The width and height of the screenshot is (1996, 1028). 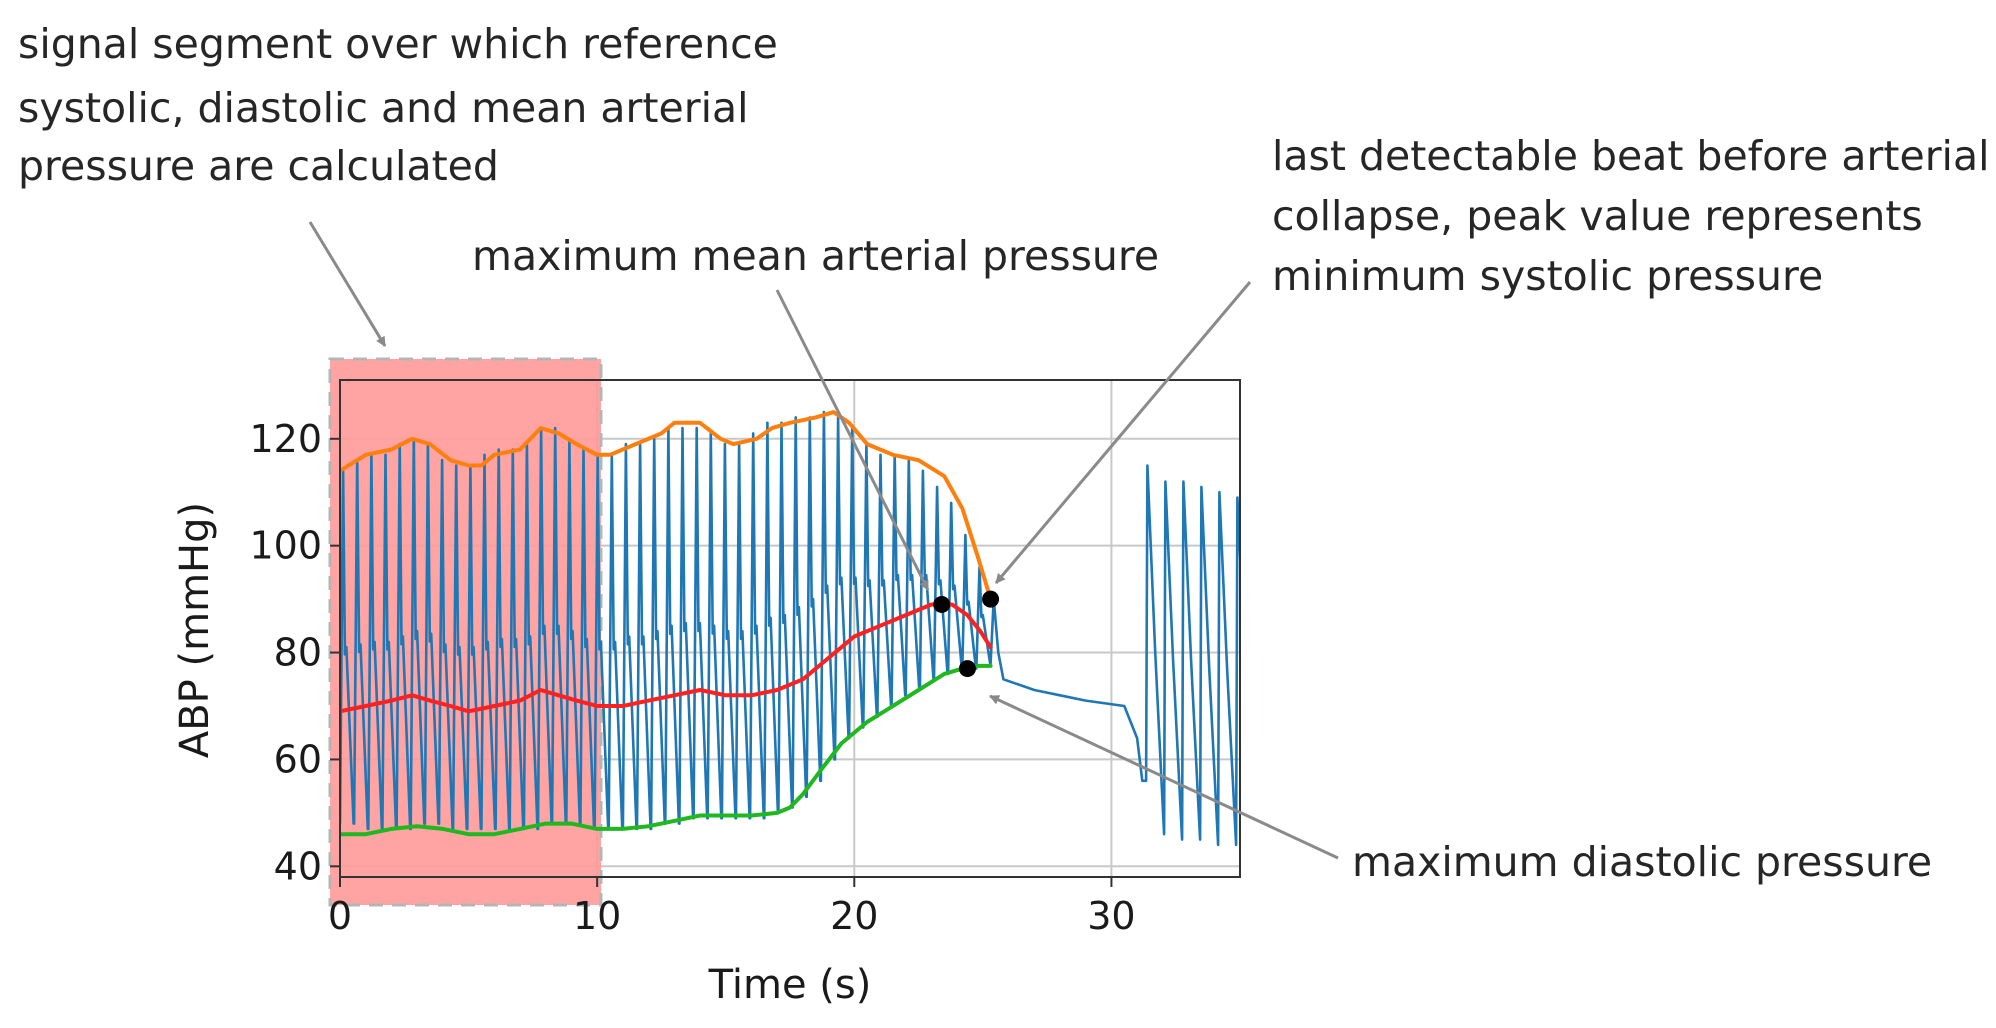 I want to click on annotation-mean-line-1: maximum mean arterial pressure, so click(x=815, y=256).